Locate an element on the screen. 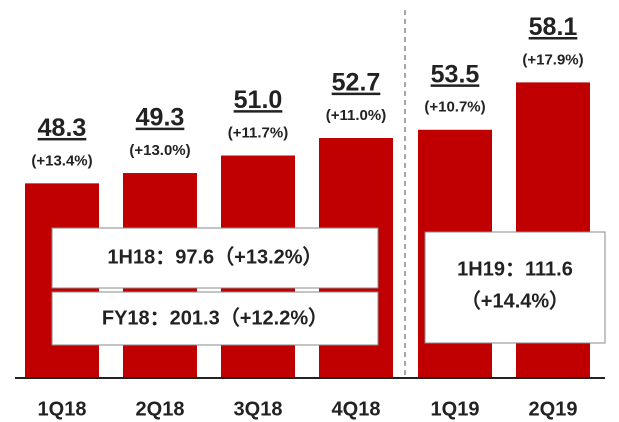  growth-label: (+11.0%) is located at coordinates (356, 115).